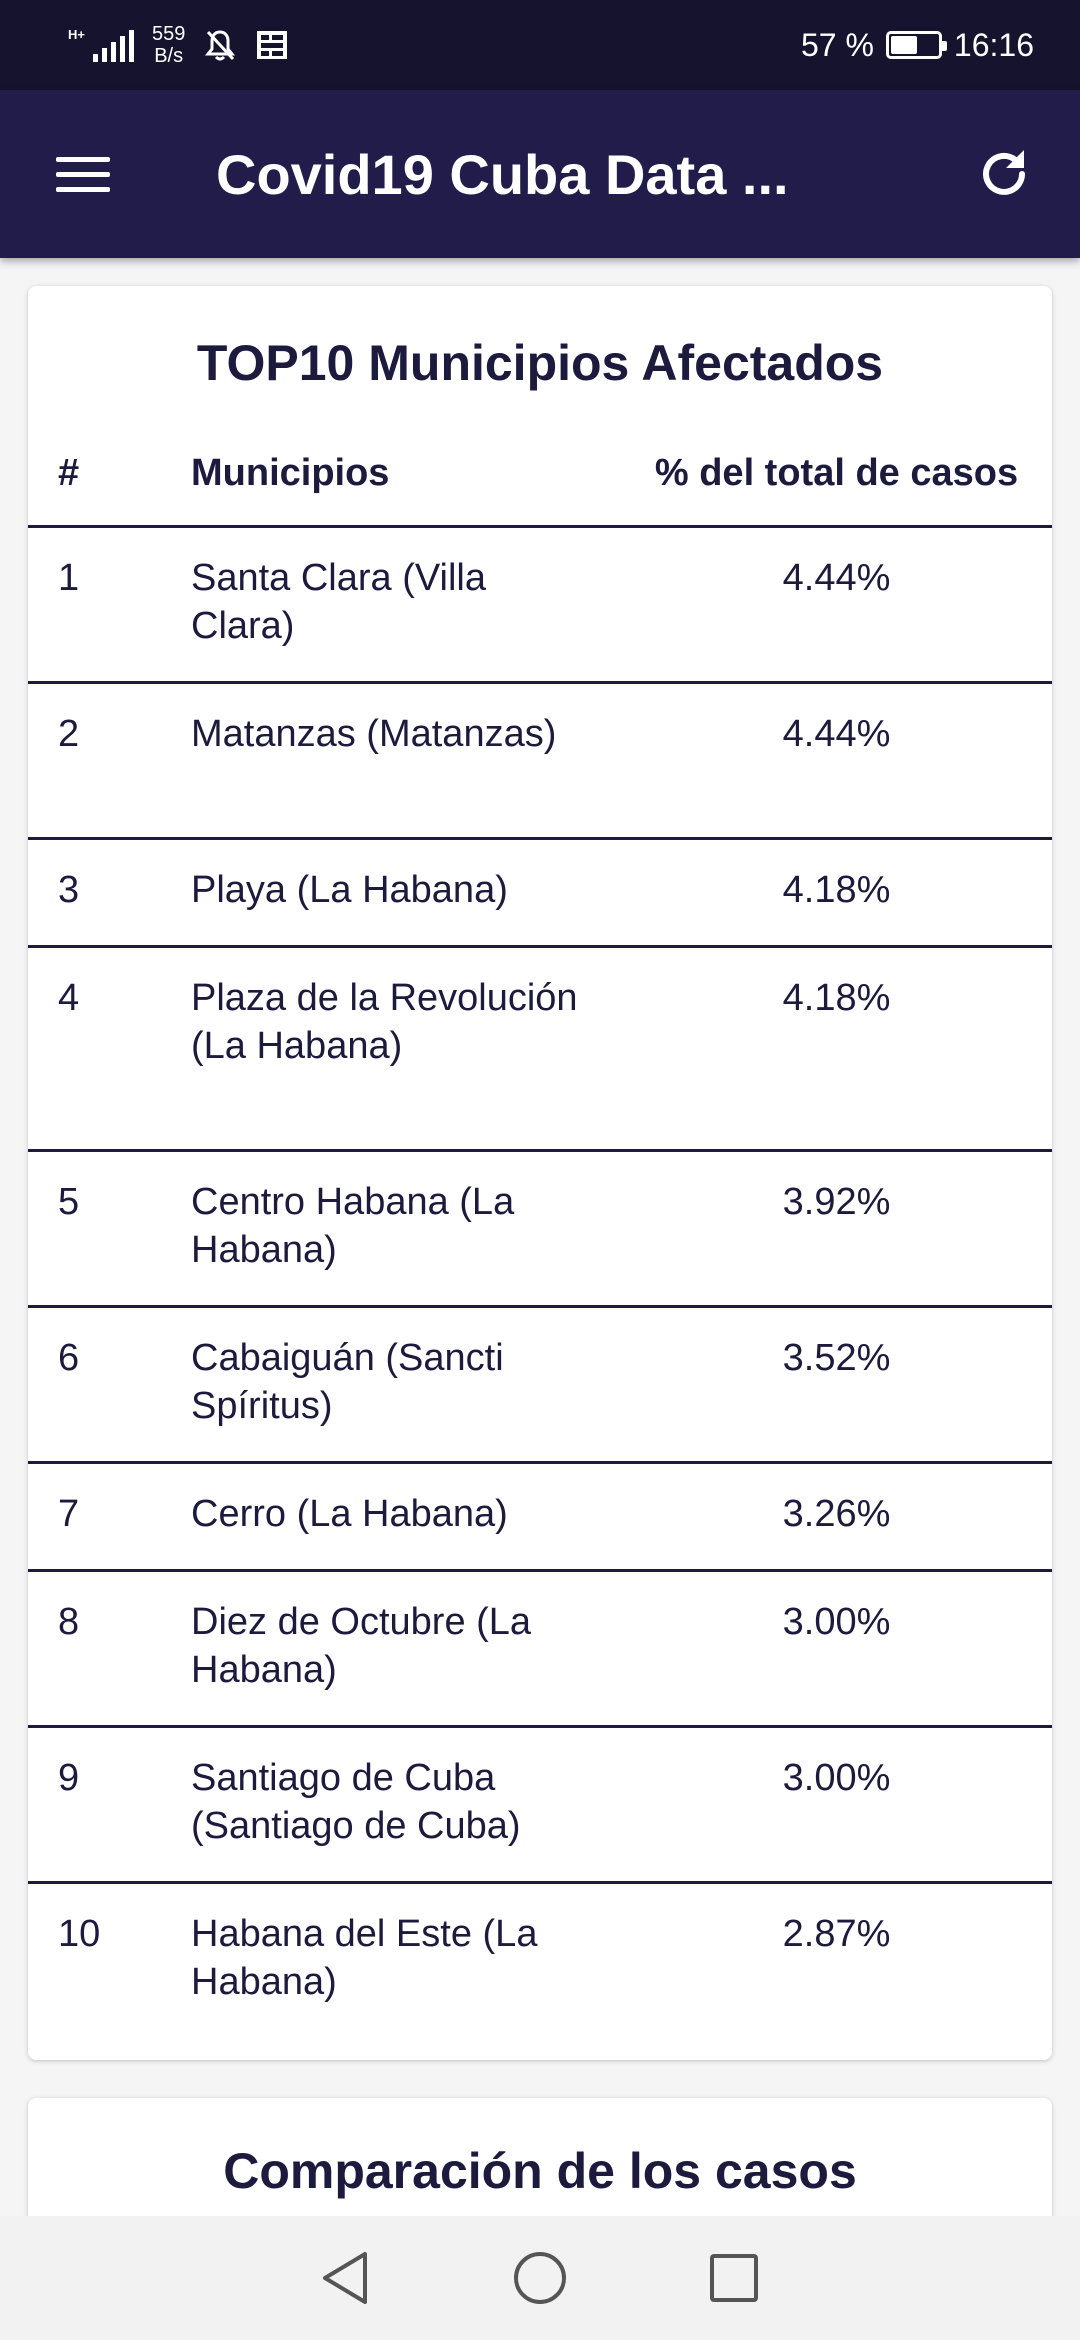 The width and height of the screenshot is (1080, 2340). I want to click on header-num: #, so click(69, 473).